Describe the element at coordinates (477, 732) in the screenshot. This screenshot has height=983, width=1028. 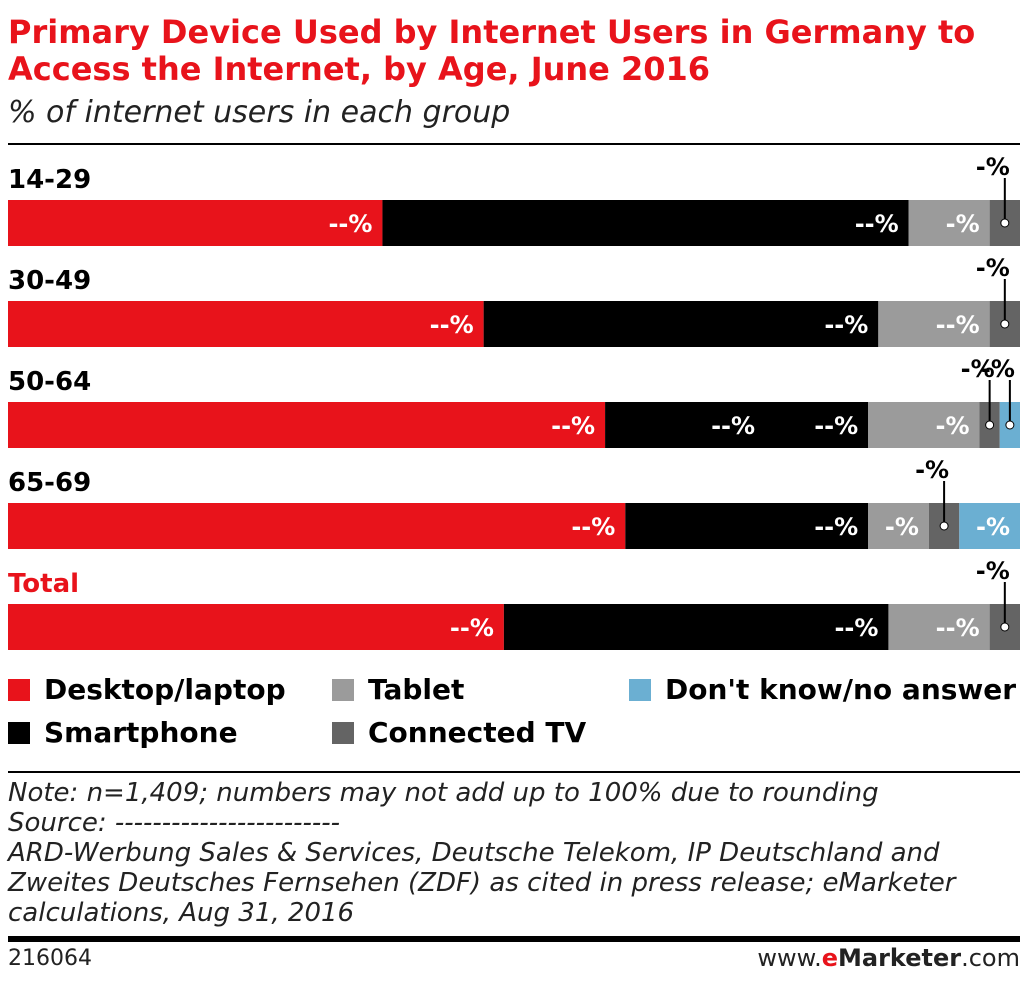
I see `legend-label-connected-tv: Connected TV` at that location.